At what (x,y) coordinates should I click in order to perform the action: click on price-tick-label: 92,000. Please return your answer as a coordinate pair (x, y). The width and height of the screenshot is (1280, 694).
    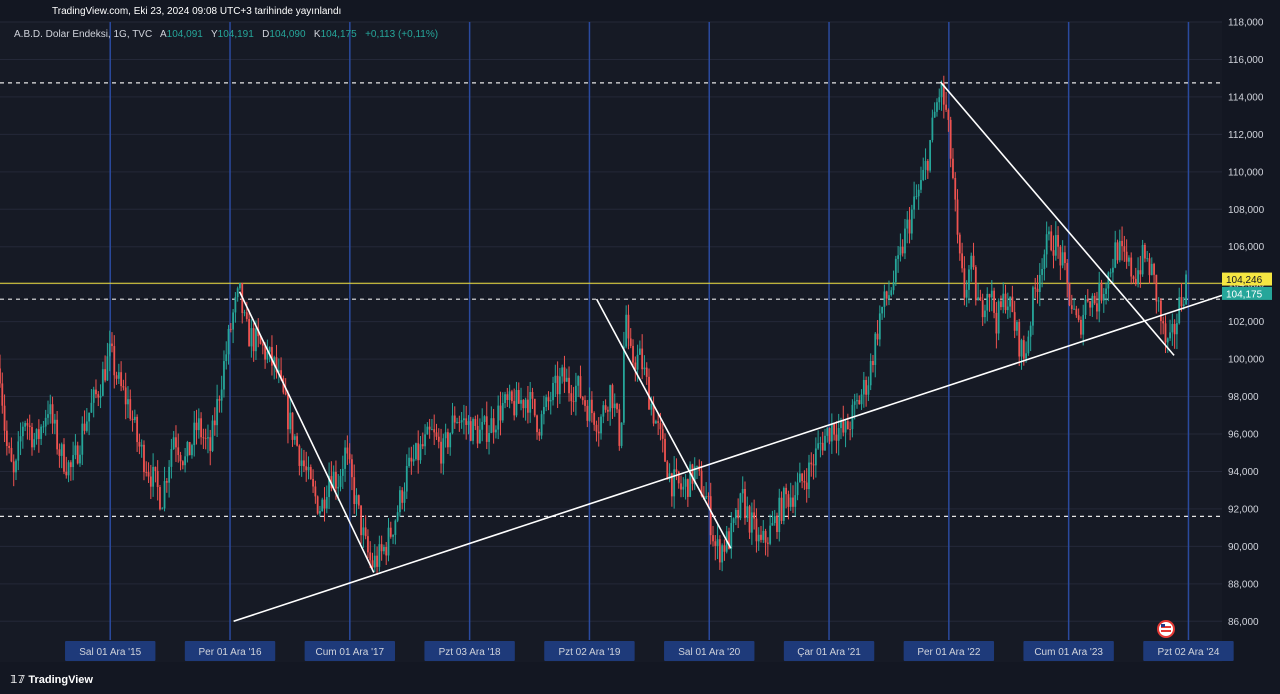
    Looking at the image, I should click on (1243, 509).